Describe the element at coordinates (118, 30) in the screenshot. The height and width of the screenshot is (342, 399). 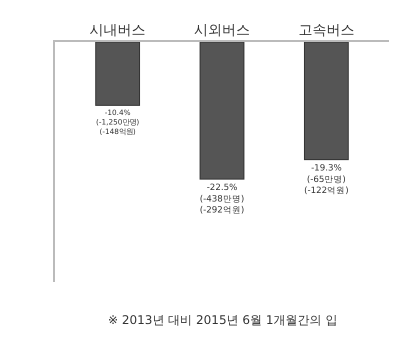
I see `x-tick-label: 시내버스` at that location.